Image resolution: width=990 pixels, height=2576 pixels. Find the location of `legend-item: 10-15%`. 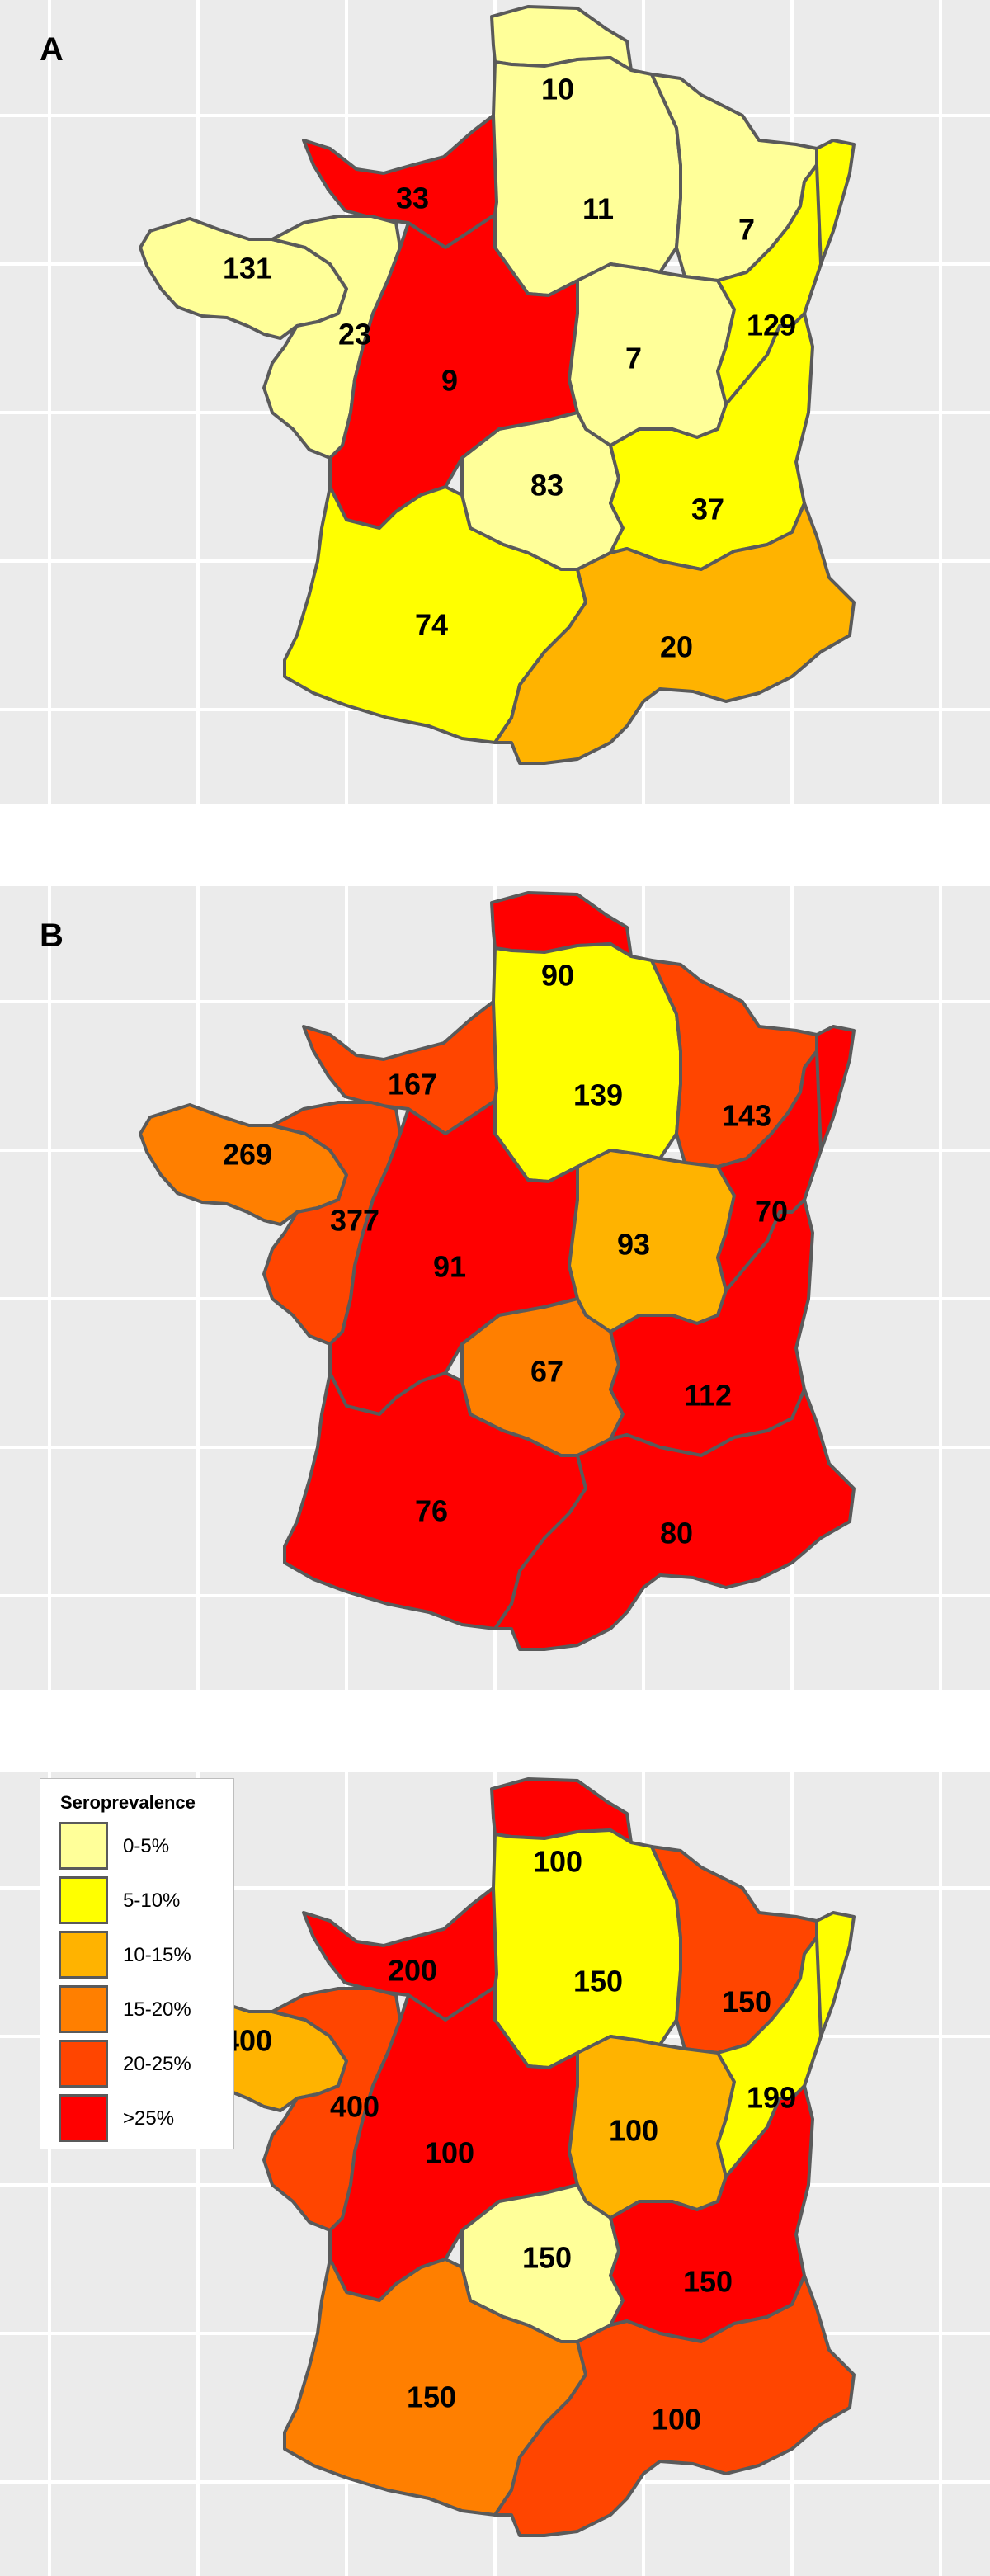

legend-item: 10-15% is located at coordinates (145, 1955).